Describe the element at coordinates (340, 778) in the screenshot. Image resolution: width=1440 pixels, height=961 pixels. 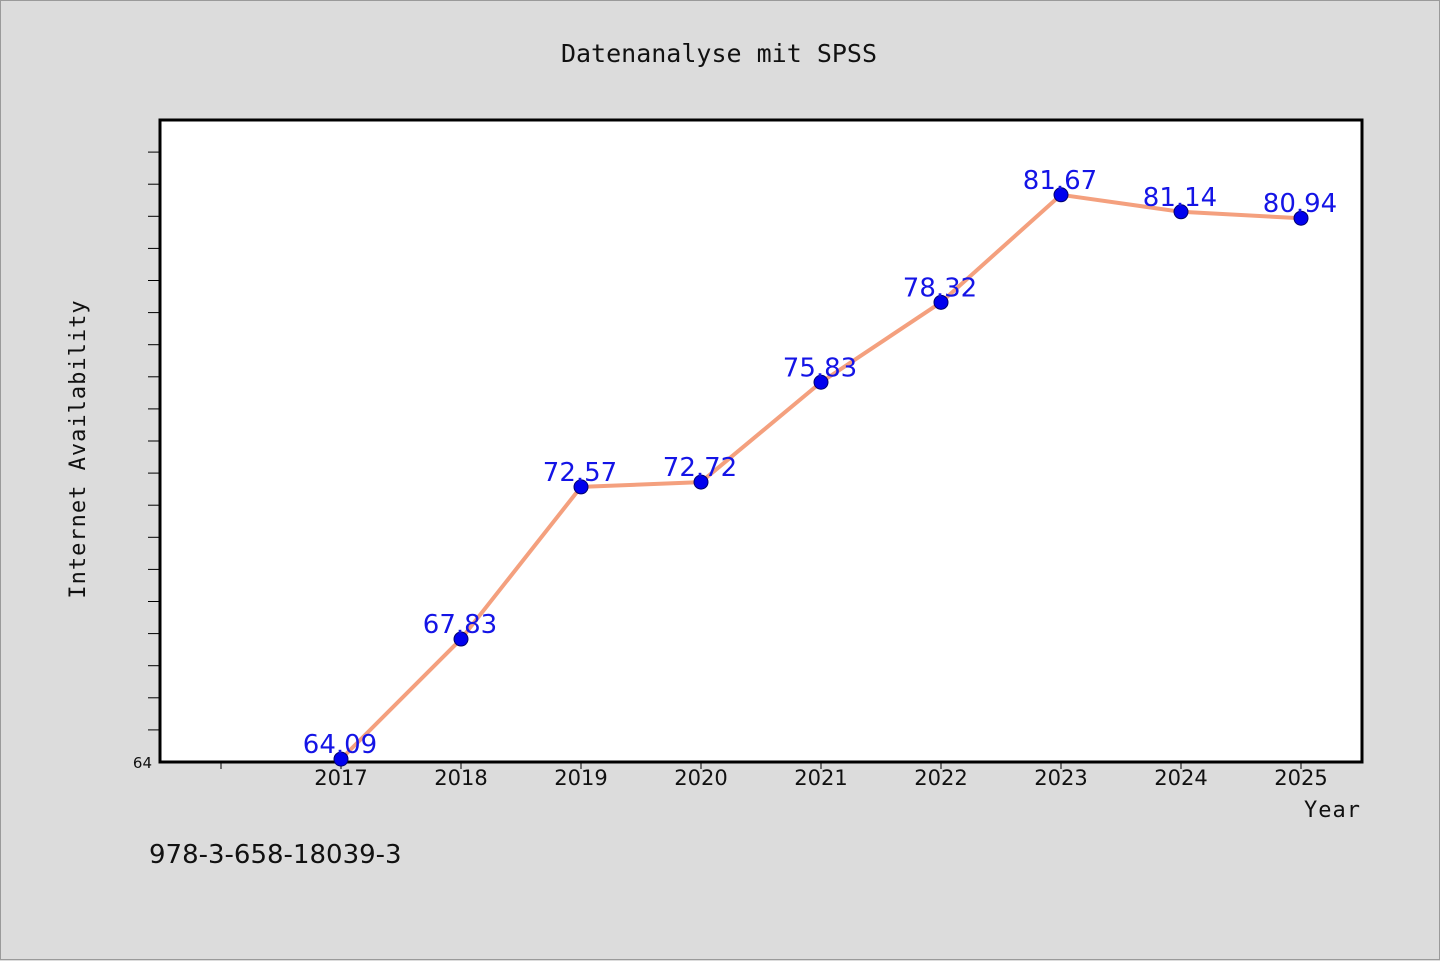
I see `x-tick-label: 2017` at that location.